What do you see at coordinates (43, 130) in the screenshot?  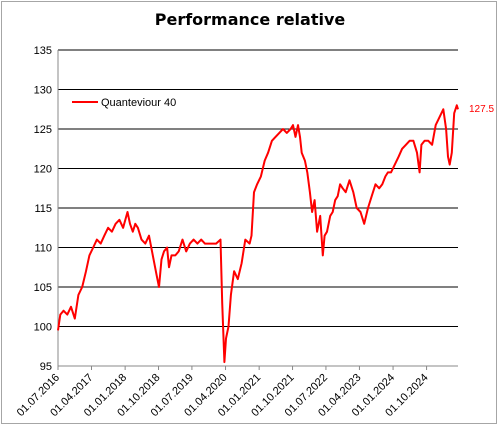 I see `y-tick-label: 125` at bounding box center [43, 130].